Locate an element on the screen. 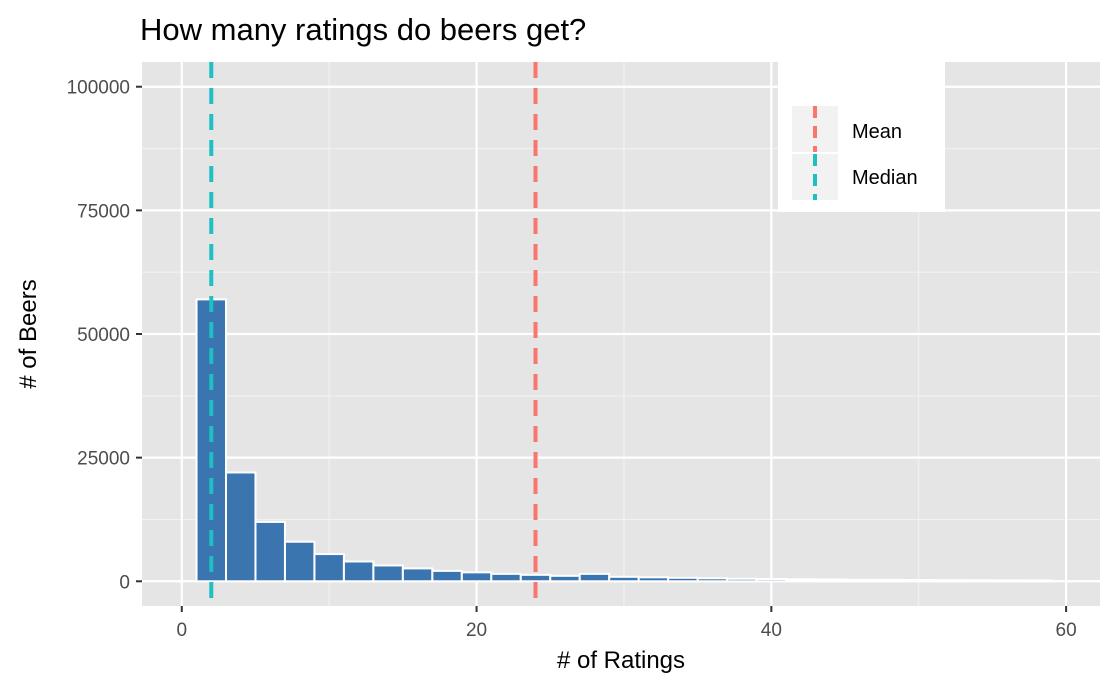 The width and height of the screenshot is (1116, 689). x-tick-label: 40 is located at coordinates (771, 630).